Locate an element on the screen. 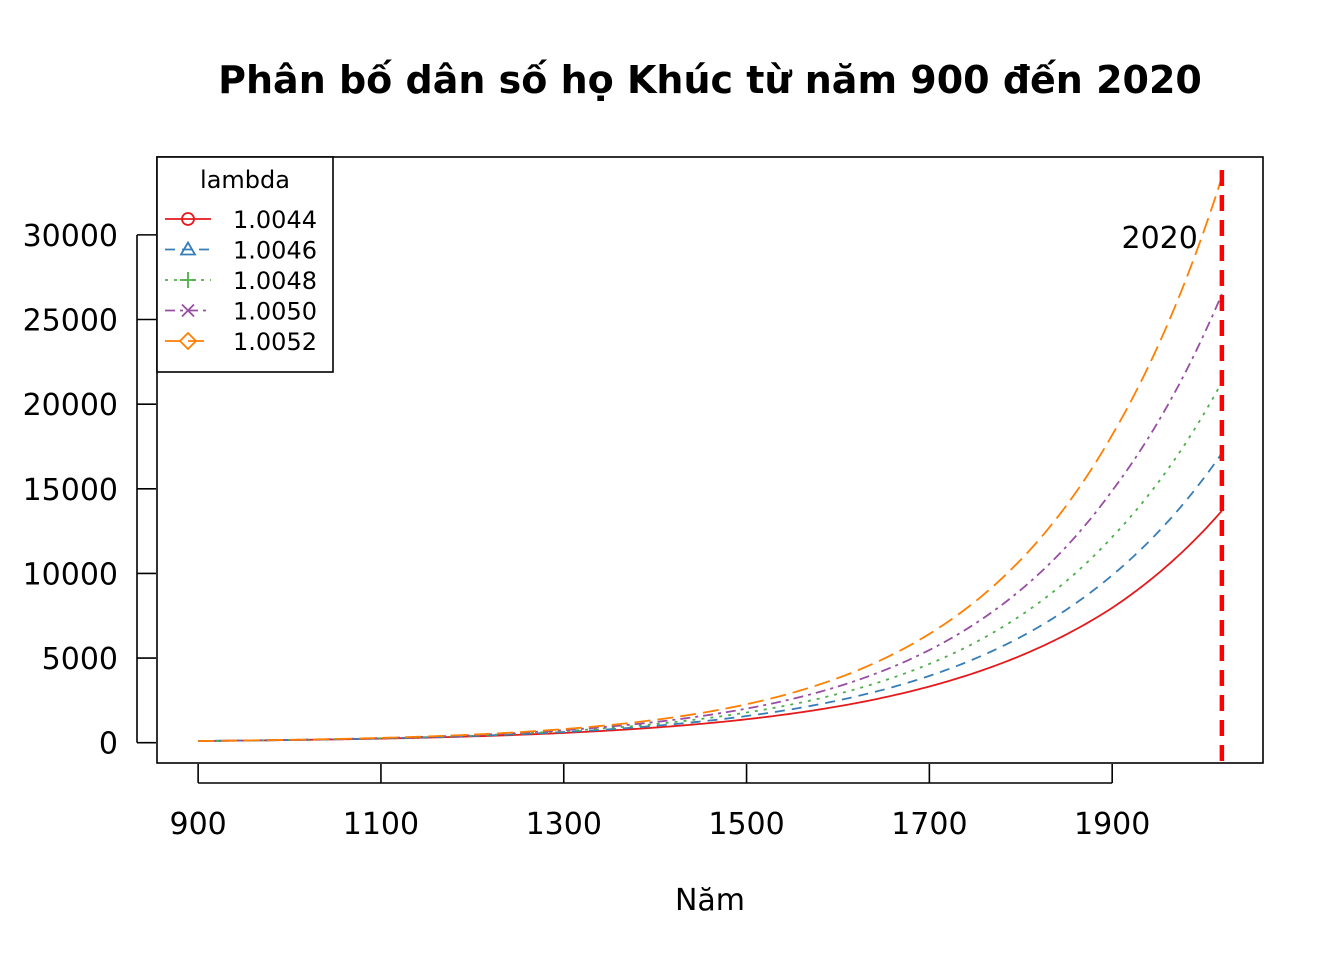 The width and height of the screenshot is (1344, 960). legend-label: 1.0044 is located at coordinates (275, 220).